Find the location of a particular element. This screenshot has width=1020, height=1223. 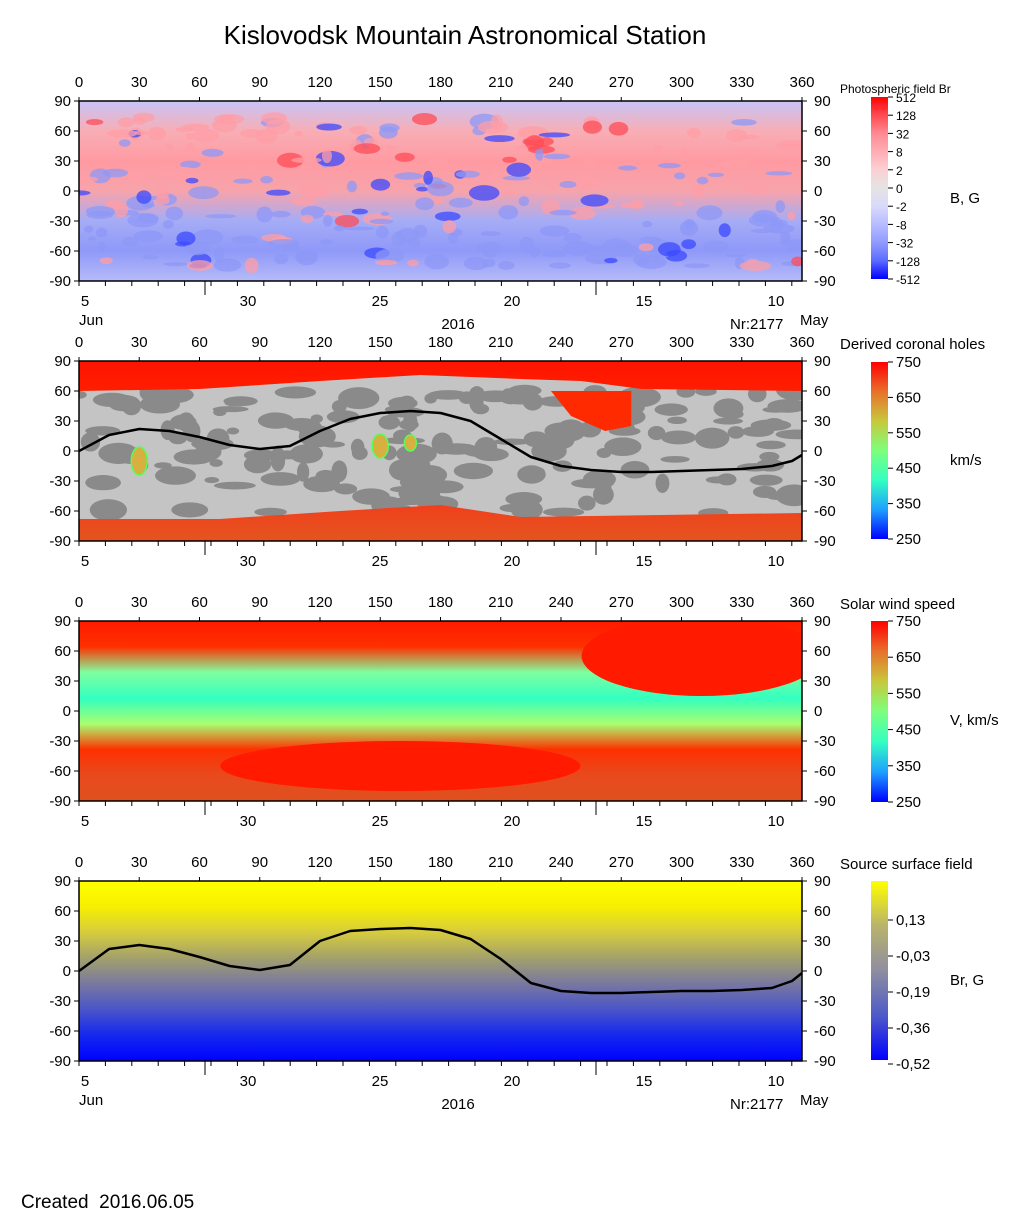

source-surface-background is located at coordinates (440, 971).